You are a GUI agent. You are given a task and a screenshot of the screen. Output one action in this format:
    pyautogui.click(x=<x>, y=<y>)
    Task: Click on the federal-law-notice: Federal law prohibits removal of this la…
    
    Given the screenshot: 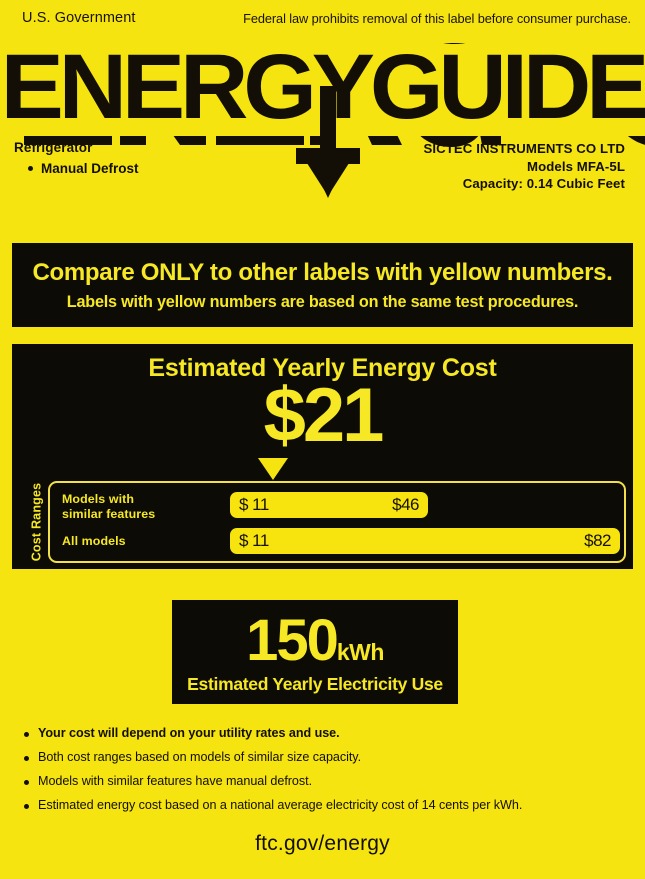 What is the action you would take?
    pyautogui.click(x=437, y=18)
    